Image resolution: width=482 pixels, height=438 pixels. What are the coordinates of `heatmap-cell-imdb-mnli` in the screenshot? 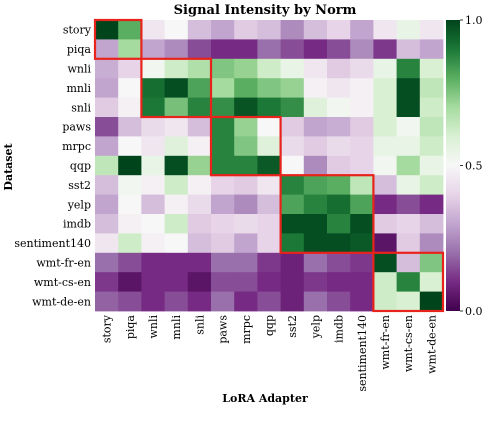 It's located at (176, 224).